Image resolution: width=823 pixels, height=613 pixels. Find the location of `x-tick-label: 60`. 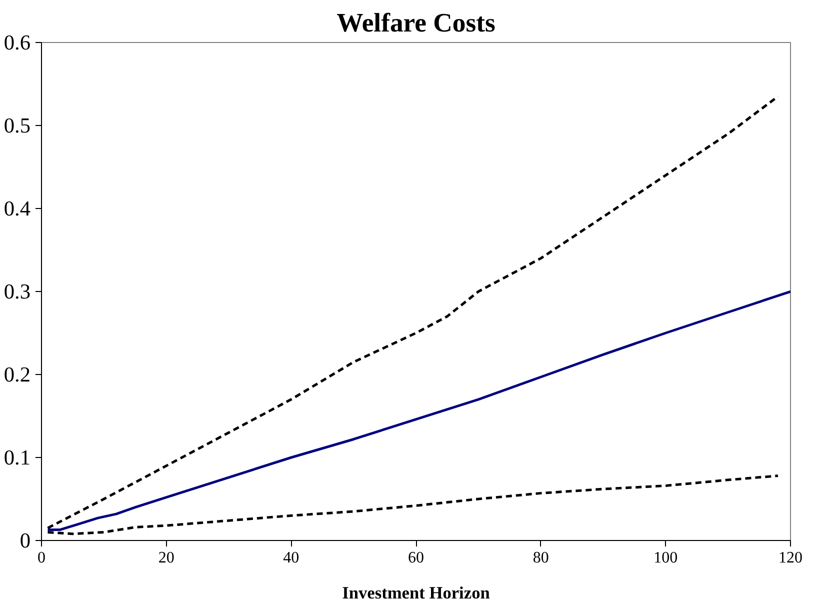

x-tick-label: 60 is located at coordinates (416, 558).